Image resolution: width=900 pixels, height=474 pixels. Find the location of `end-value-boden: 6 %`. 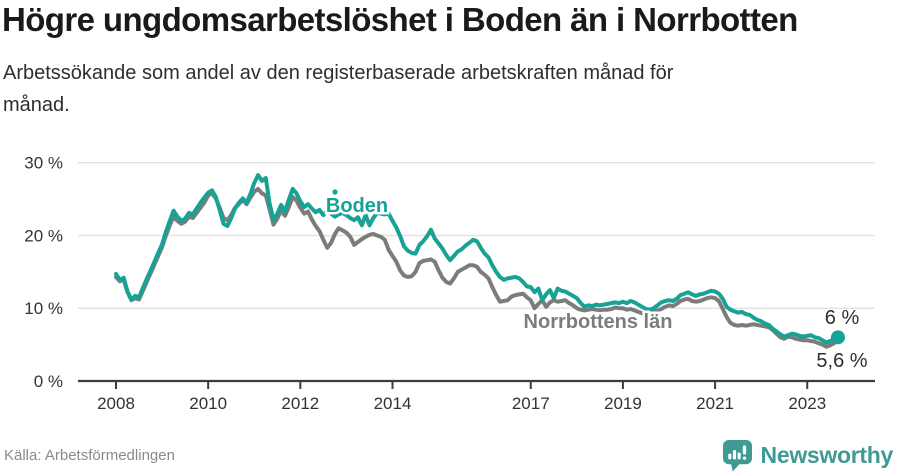

end-value-boden: 6 % is located at coordinates (842, 318).